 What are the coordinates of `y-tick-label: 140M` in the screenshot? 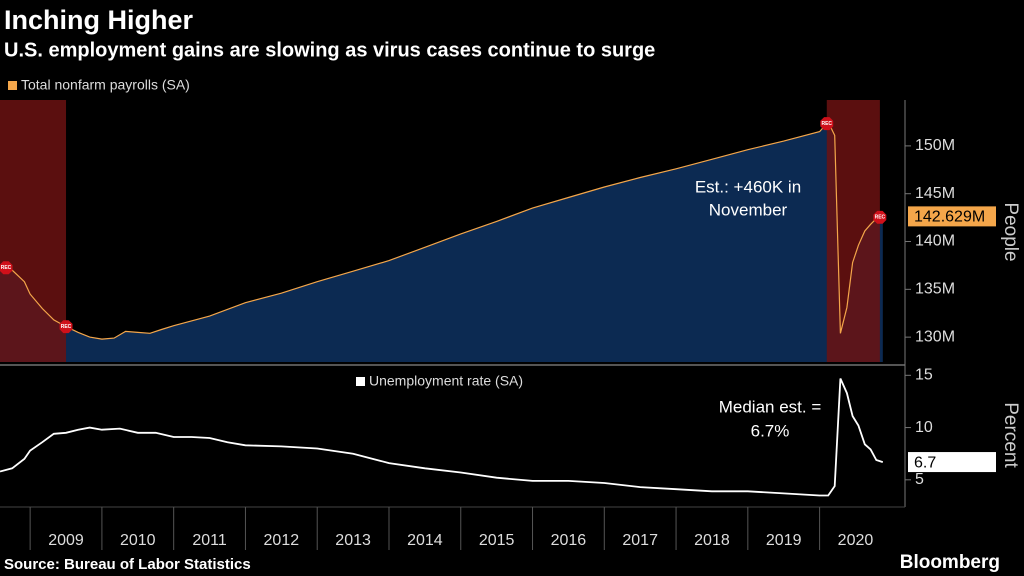 It's located at (935, 241).